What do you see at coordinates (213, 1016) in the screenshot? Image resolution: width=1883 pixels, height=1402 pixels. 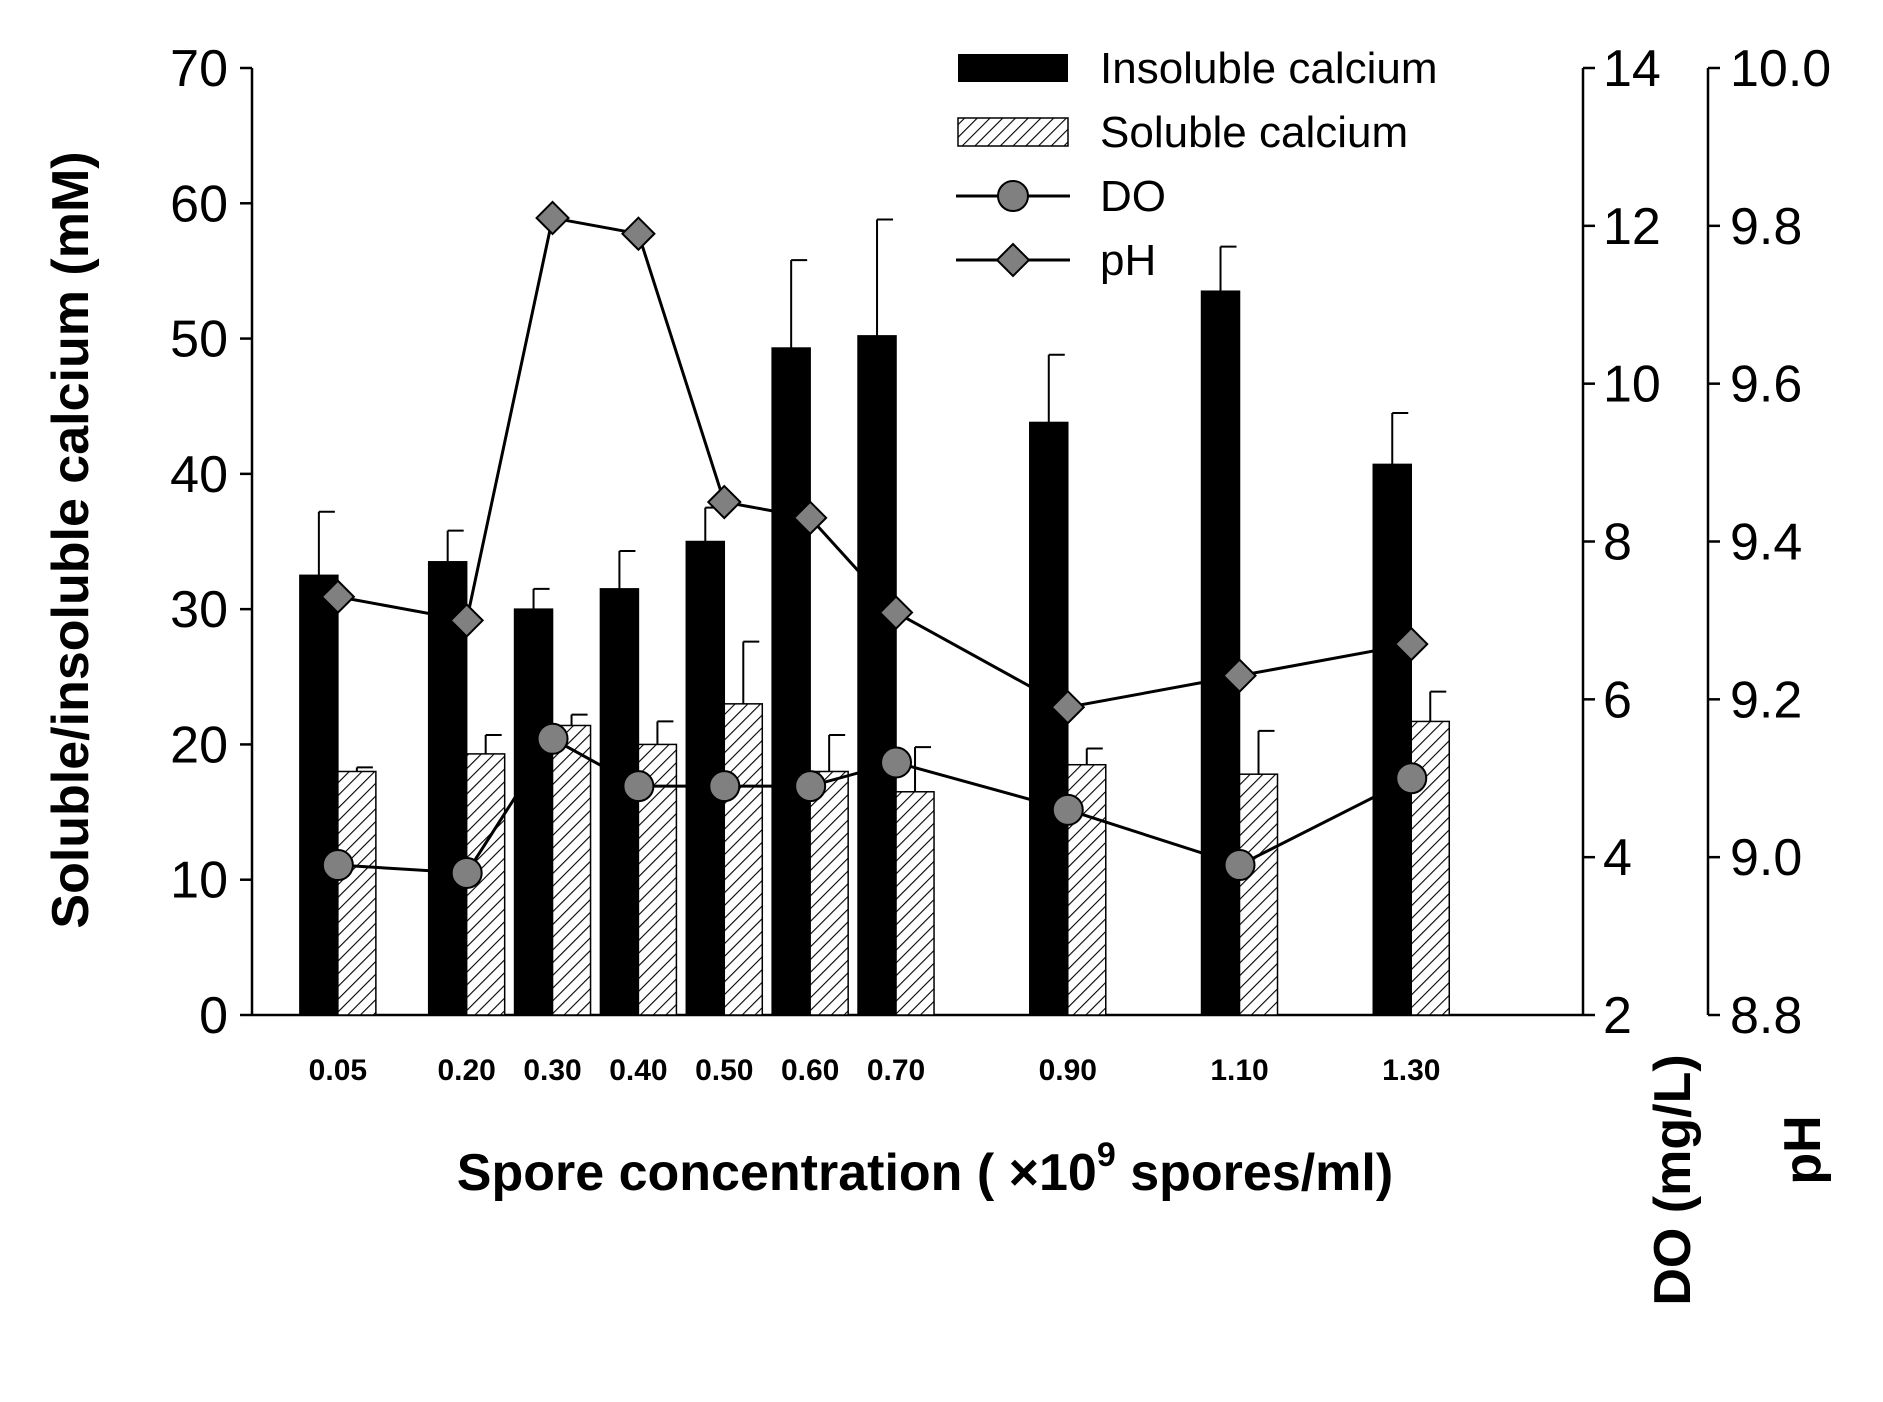 I see `y-tick-label-calcium: 0` at bounding box center [213, 1016].